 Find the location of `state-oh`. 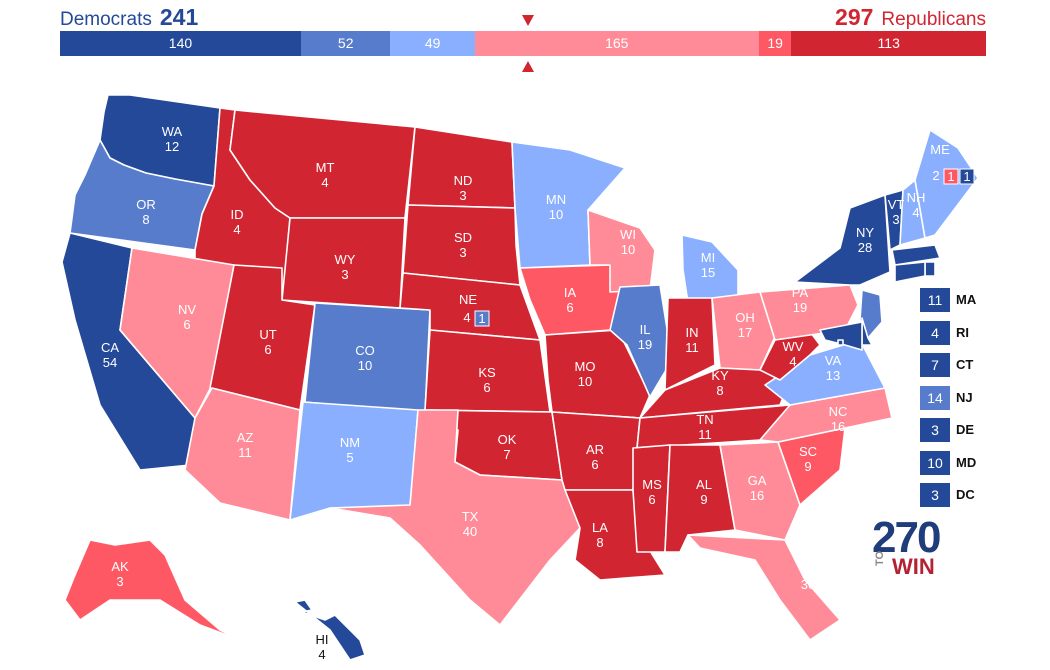

state-oh is located at coordinates (745, 331).